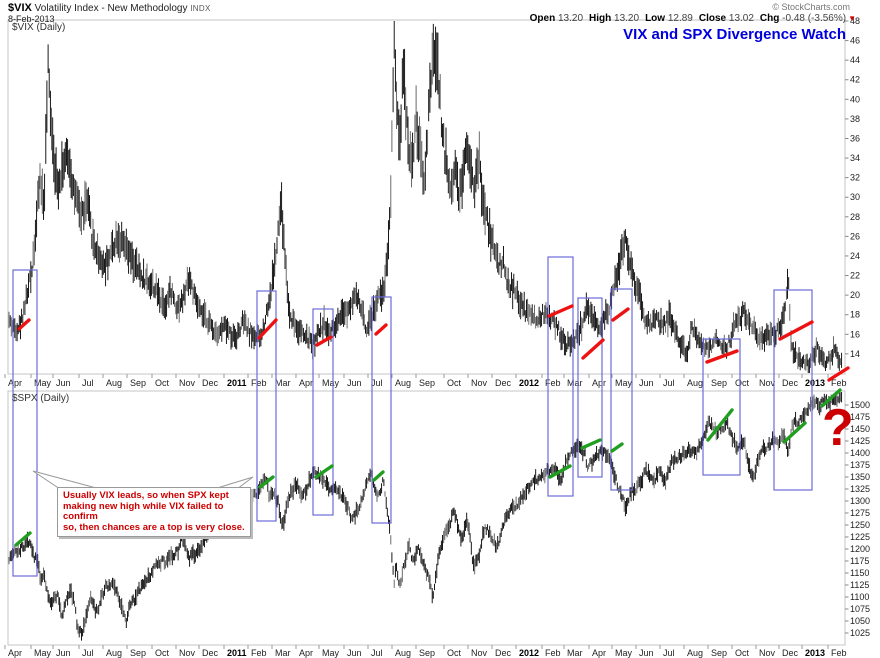  Describe the element at coordinates (860, 549) in the screenshot. I see `svg-text: 1200` at that location.